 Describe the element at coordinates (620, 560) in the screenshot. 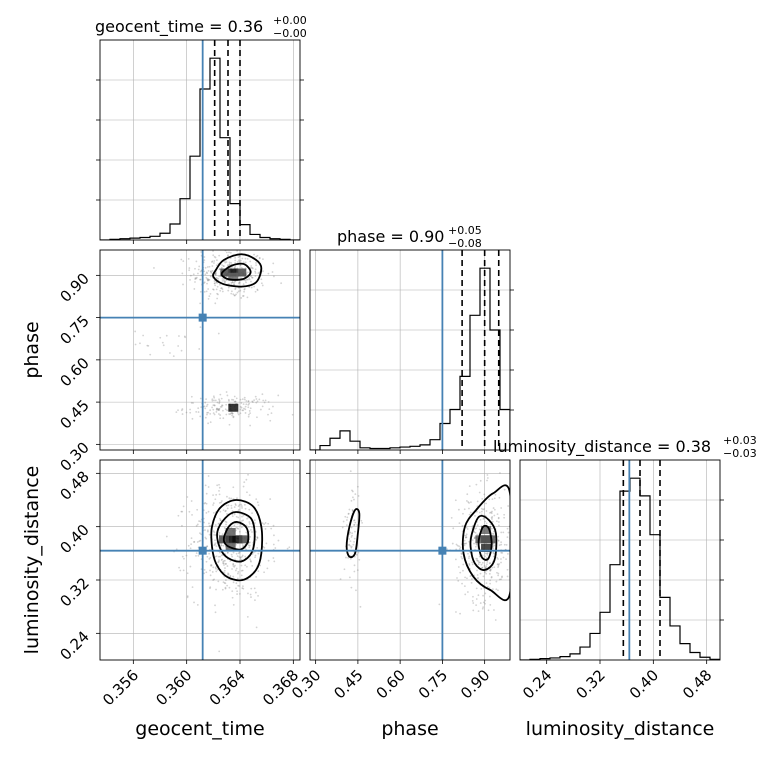

I see `panel-frame` at that location.